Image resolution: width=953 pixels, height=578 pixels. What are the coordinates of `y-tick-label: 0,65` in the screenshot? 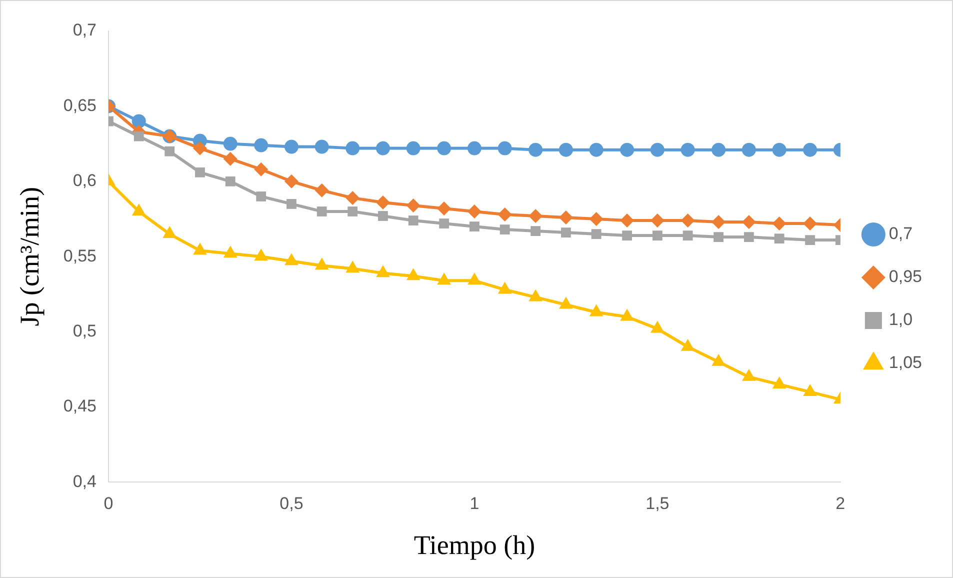 It's located at (79, 105).